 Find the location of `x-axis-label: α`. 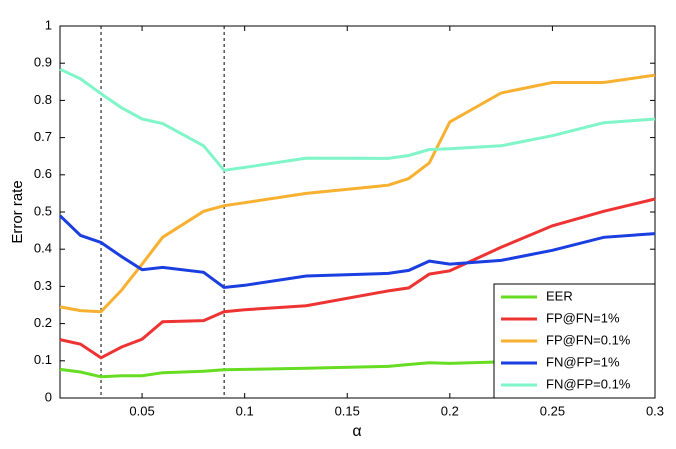

x-axis-label: α is located at coordinates (356, 431).